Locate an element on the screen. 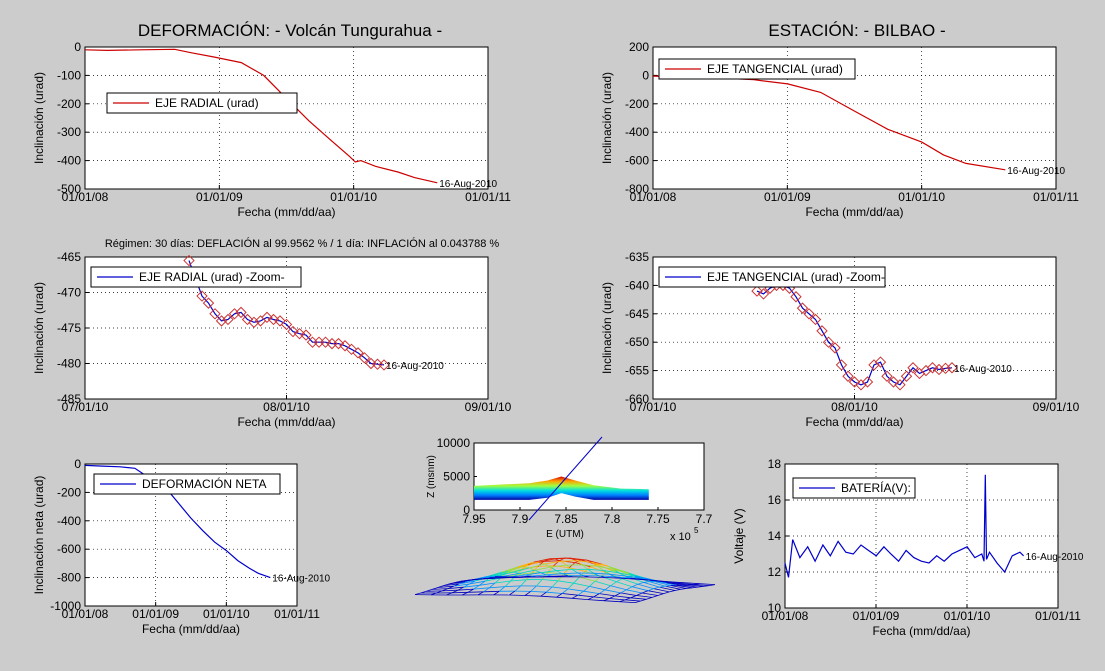  y-axis-label: Inclinación (urad) is located at coordinates (607, 118).